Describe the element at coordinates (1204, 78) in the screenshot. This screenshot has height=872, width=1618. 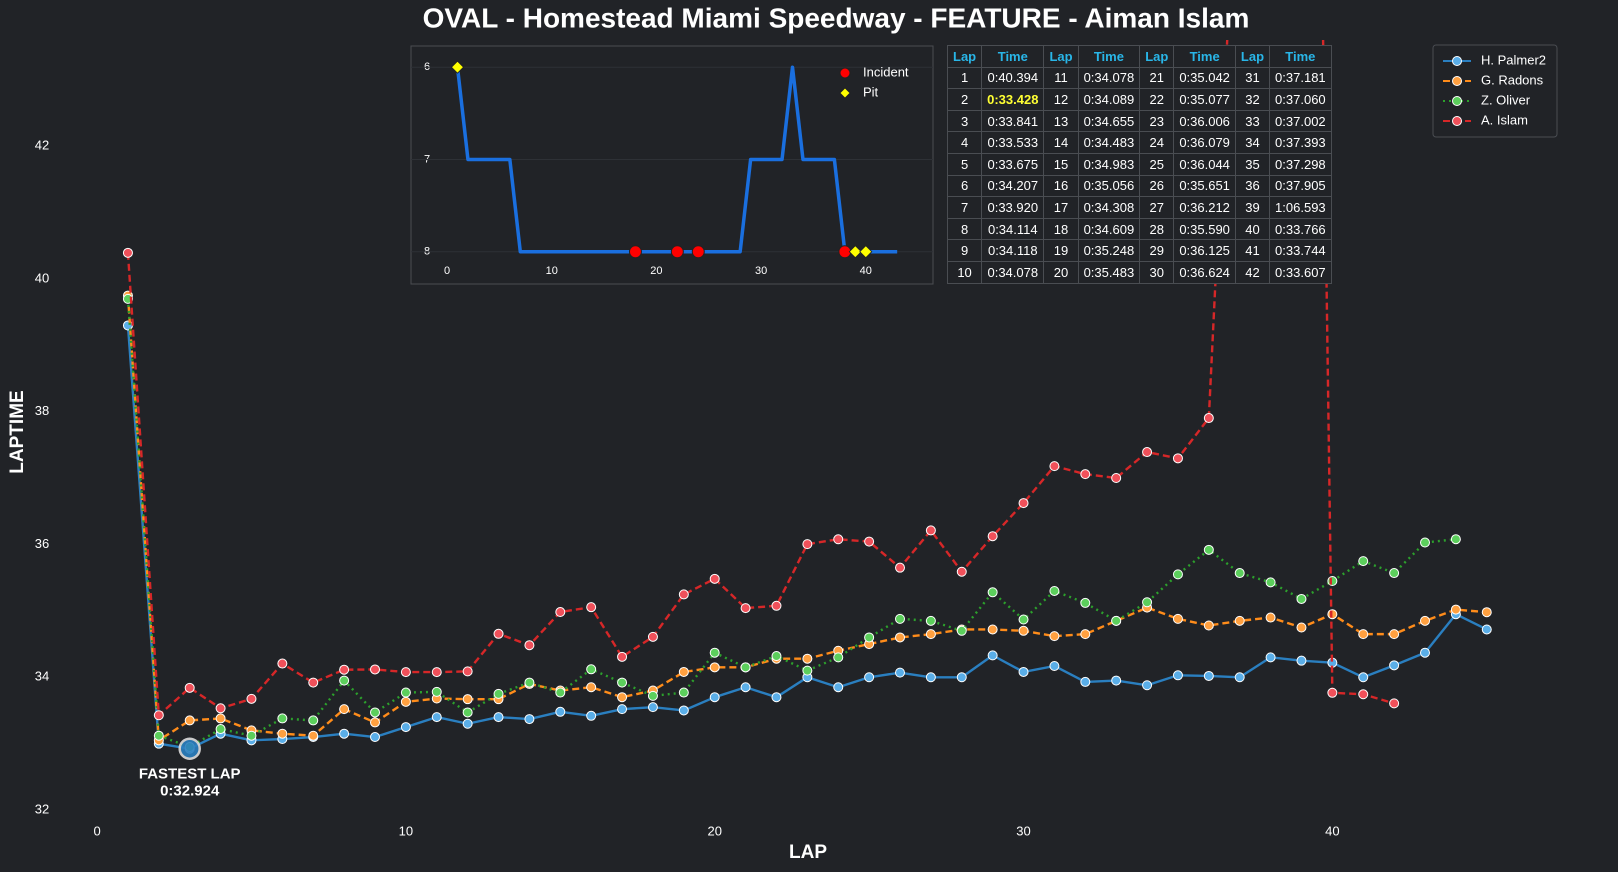
I see `table-cell: 0:35.042` at that location.